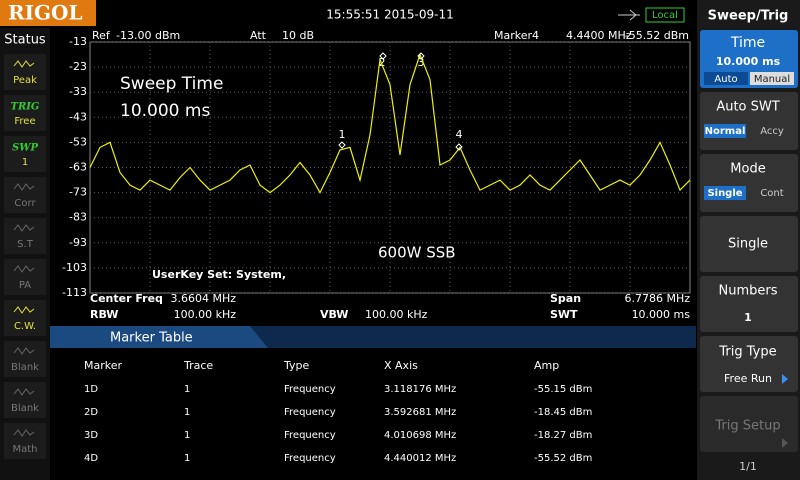  I want to click on y-tick-label: -23, so click(78, 66).